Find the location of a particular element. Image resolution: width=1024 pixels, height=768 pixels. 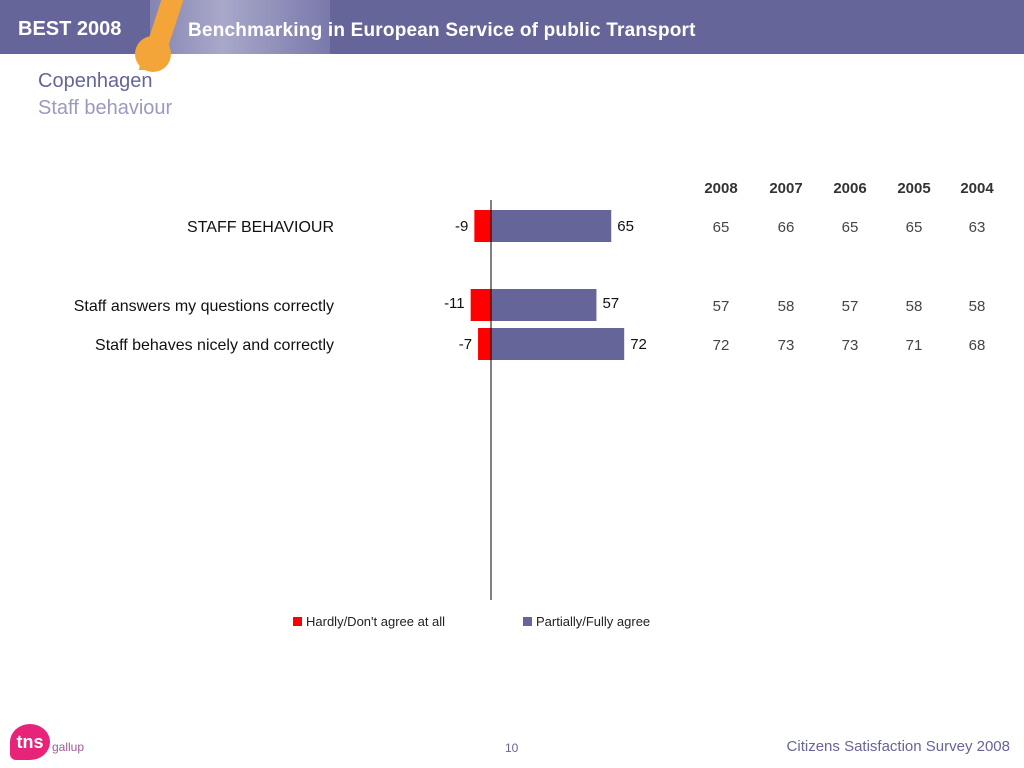

history-value: 66 is located at coordinates (786, 227).